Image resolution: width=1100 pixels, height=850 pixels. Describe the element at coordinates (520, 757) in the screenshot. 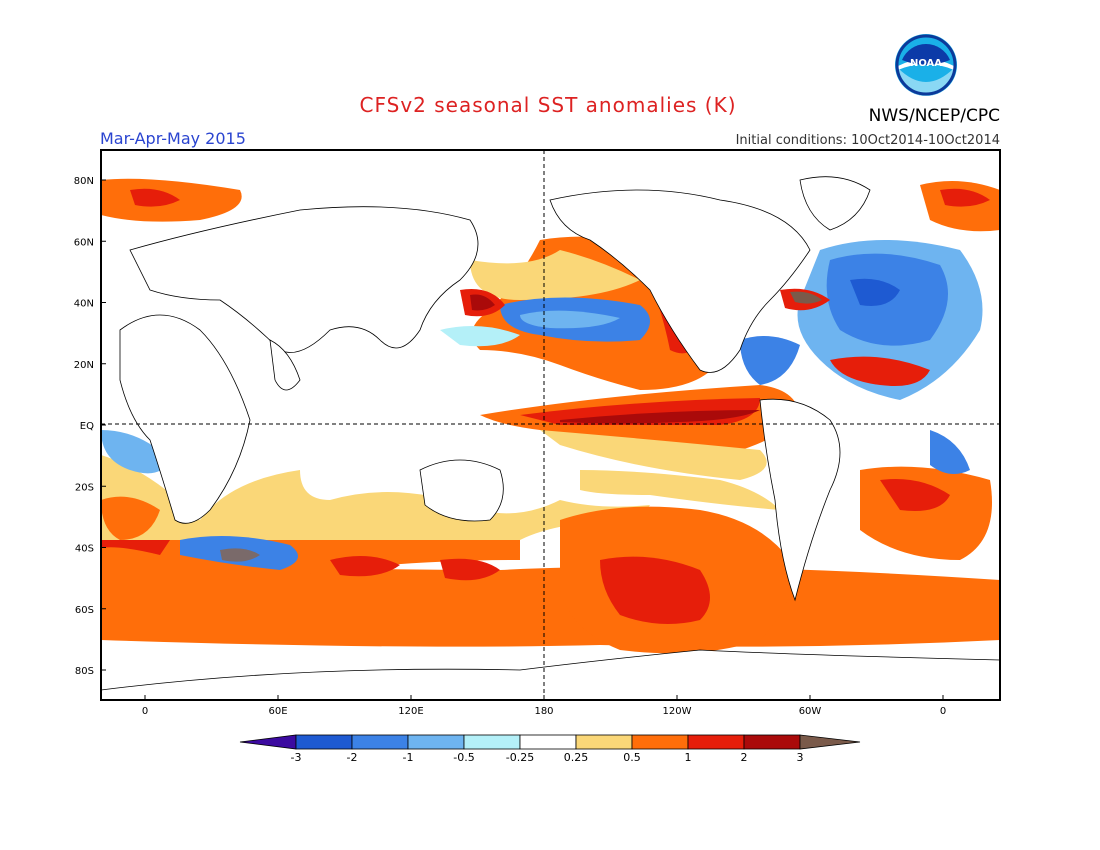

I see `colorbar-label: -0.25` at that location.